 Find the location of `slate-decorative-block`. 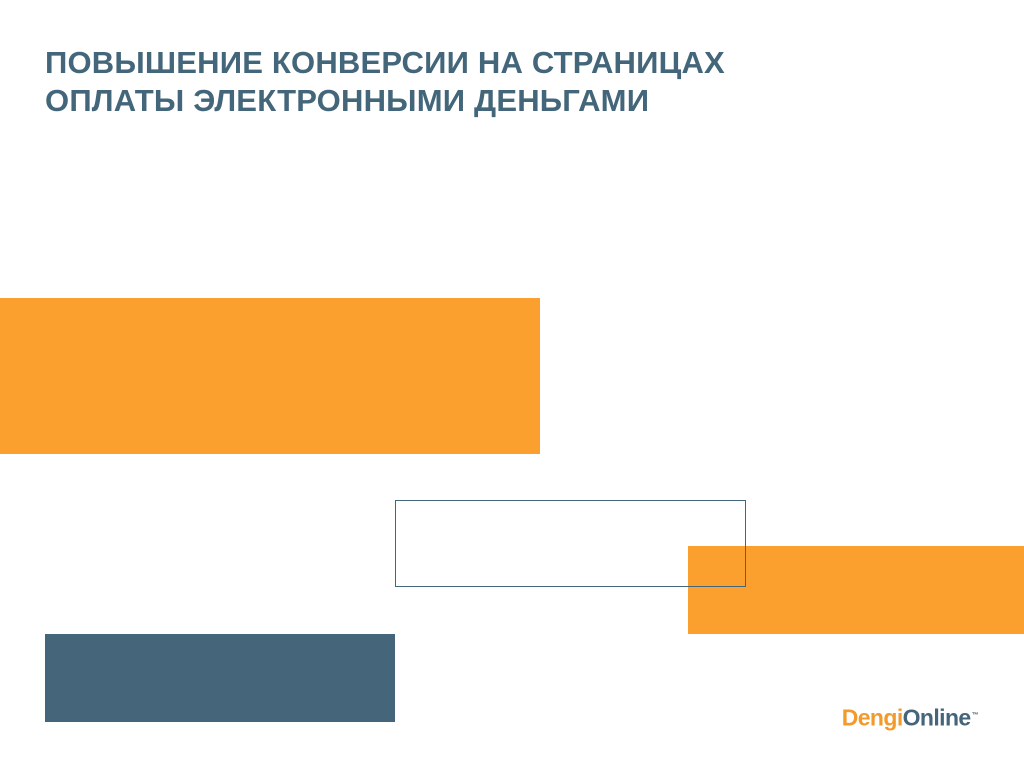

slate-decorative-block is located at coordinates (220, 678).